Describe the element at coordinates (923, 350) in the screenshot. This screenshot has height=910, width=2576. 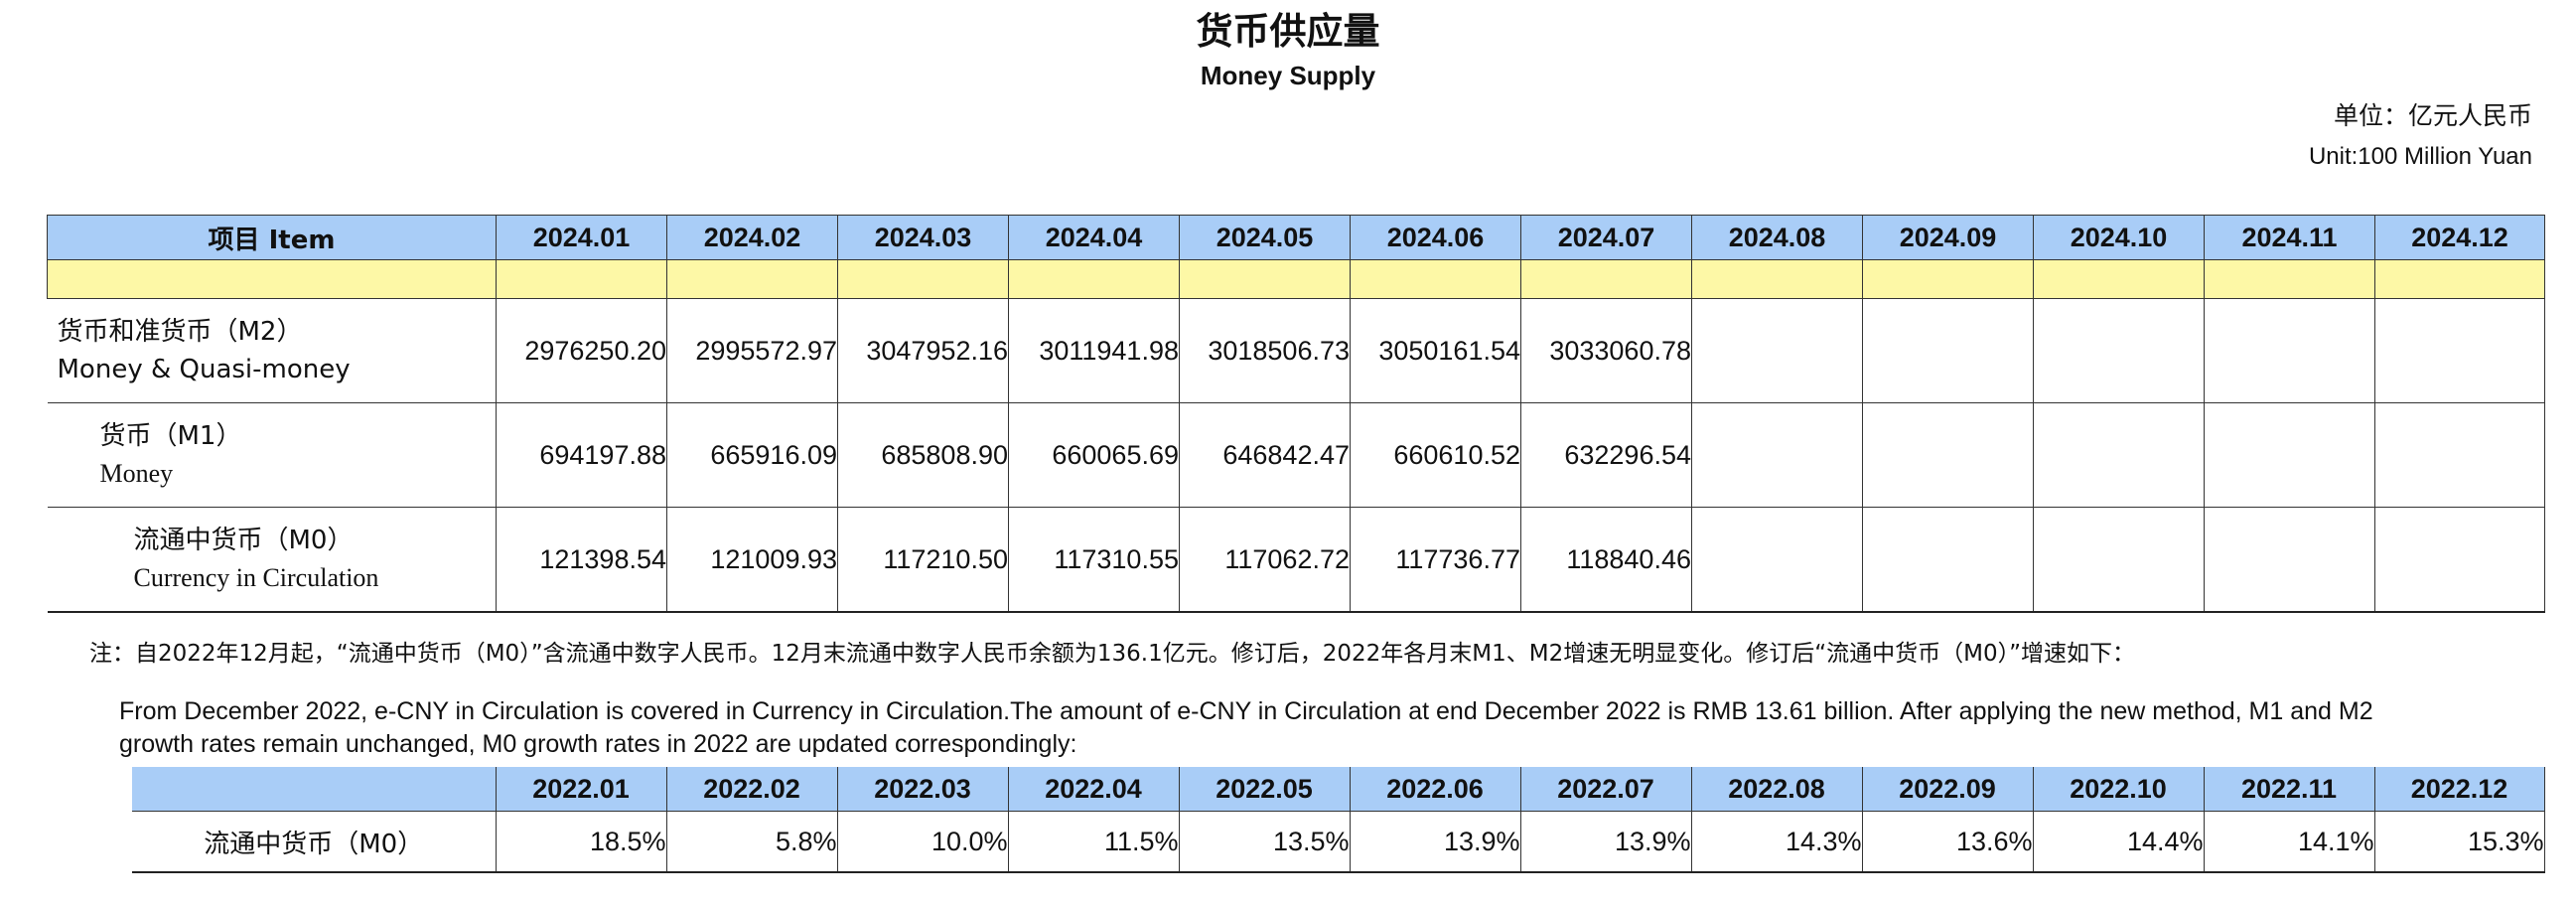
I see `table-cell: 3047952.16` at that location.